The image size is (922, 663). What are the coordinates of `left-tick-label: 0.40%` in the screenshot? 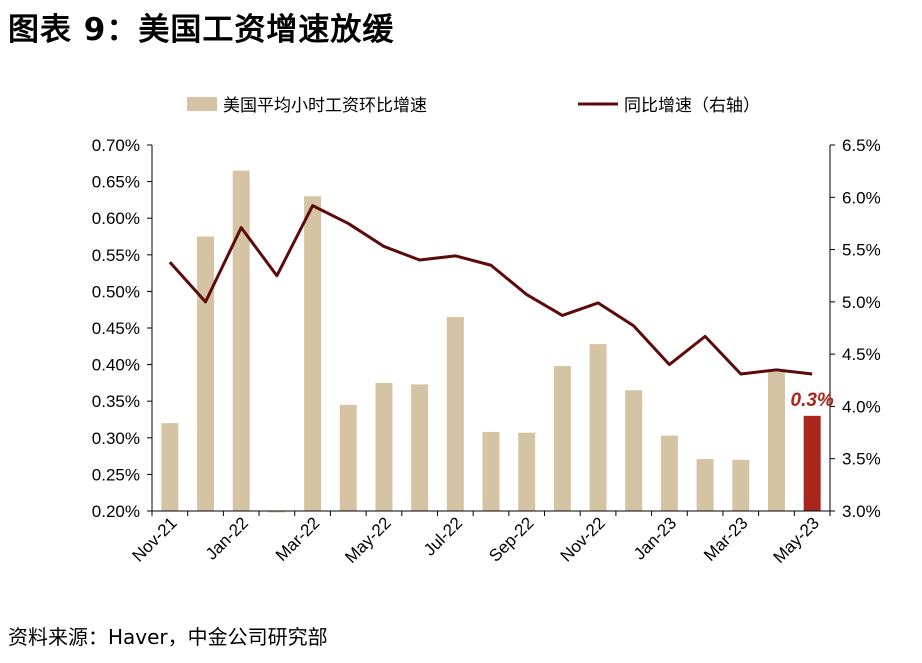 It's located at (116, 365).